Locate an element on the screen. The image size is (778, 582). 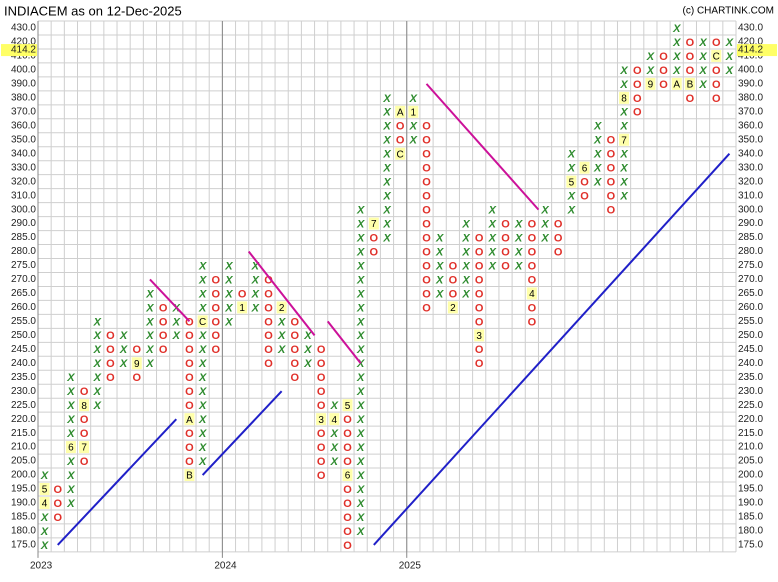
y-tick-label: 255.0 is located at coordinates (23, 321).